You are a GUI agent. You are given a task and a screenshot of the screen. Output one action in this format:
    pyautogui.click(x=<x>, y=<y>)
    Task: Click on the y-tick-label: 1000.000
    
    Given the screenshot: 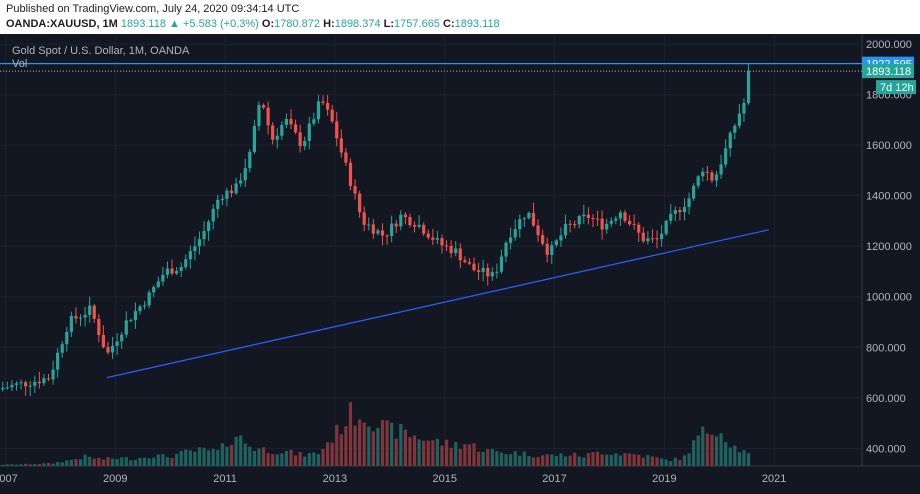 What is the action you would take?
    pyautogui.click(x=889, y=298)
    